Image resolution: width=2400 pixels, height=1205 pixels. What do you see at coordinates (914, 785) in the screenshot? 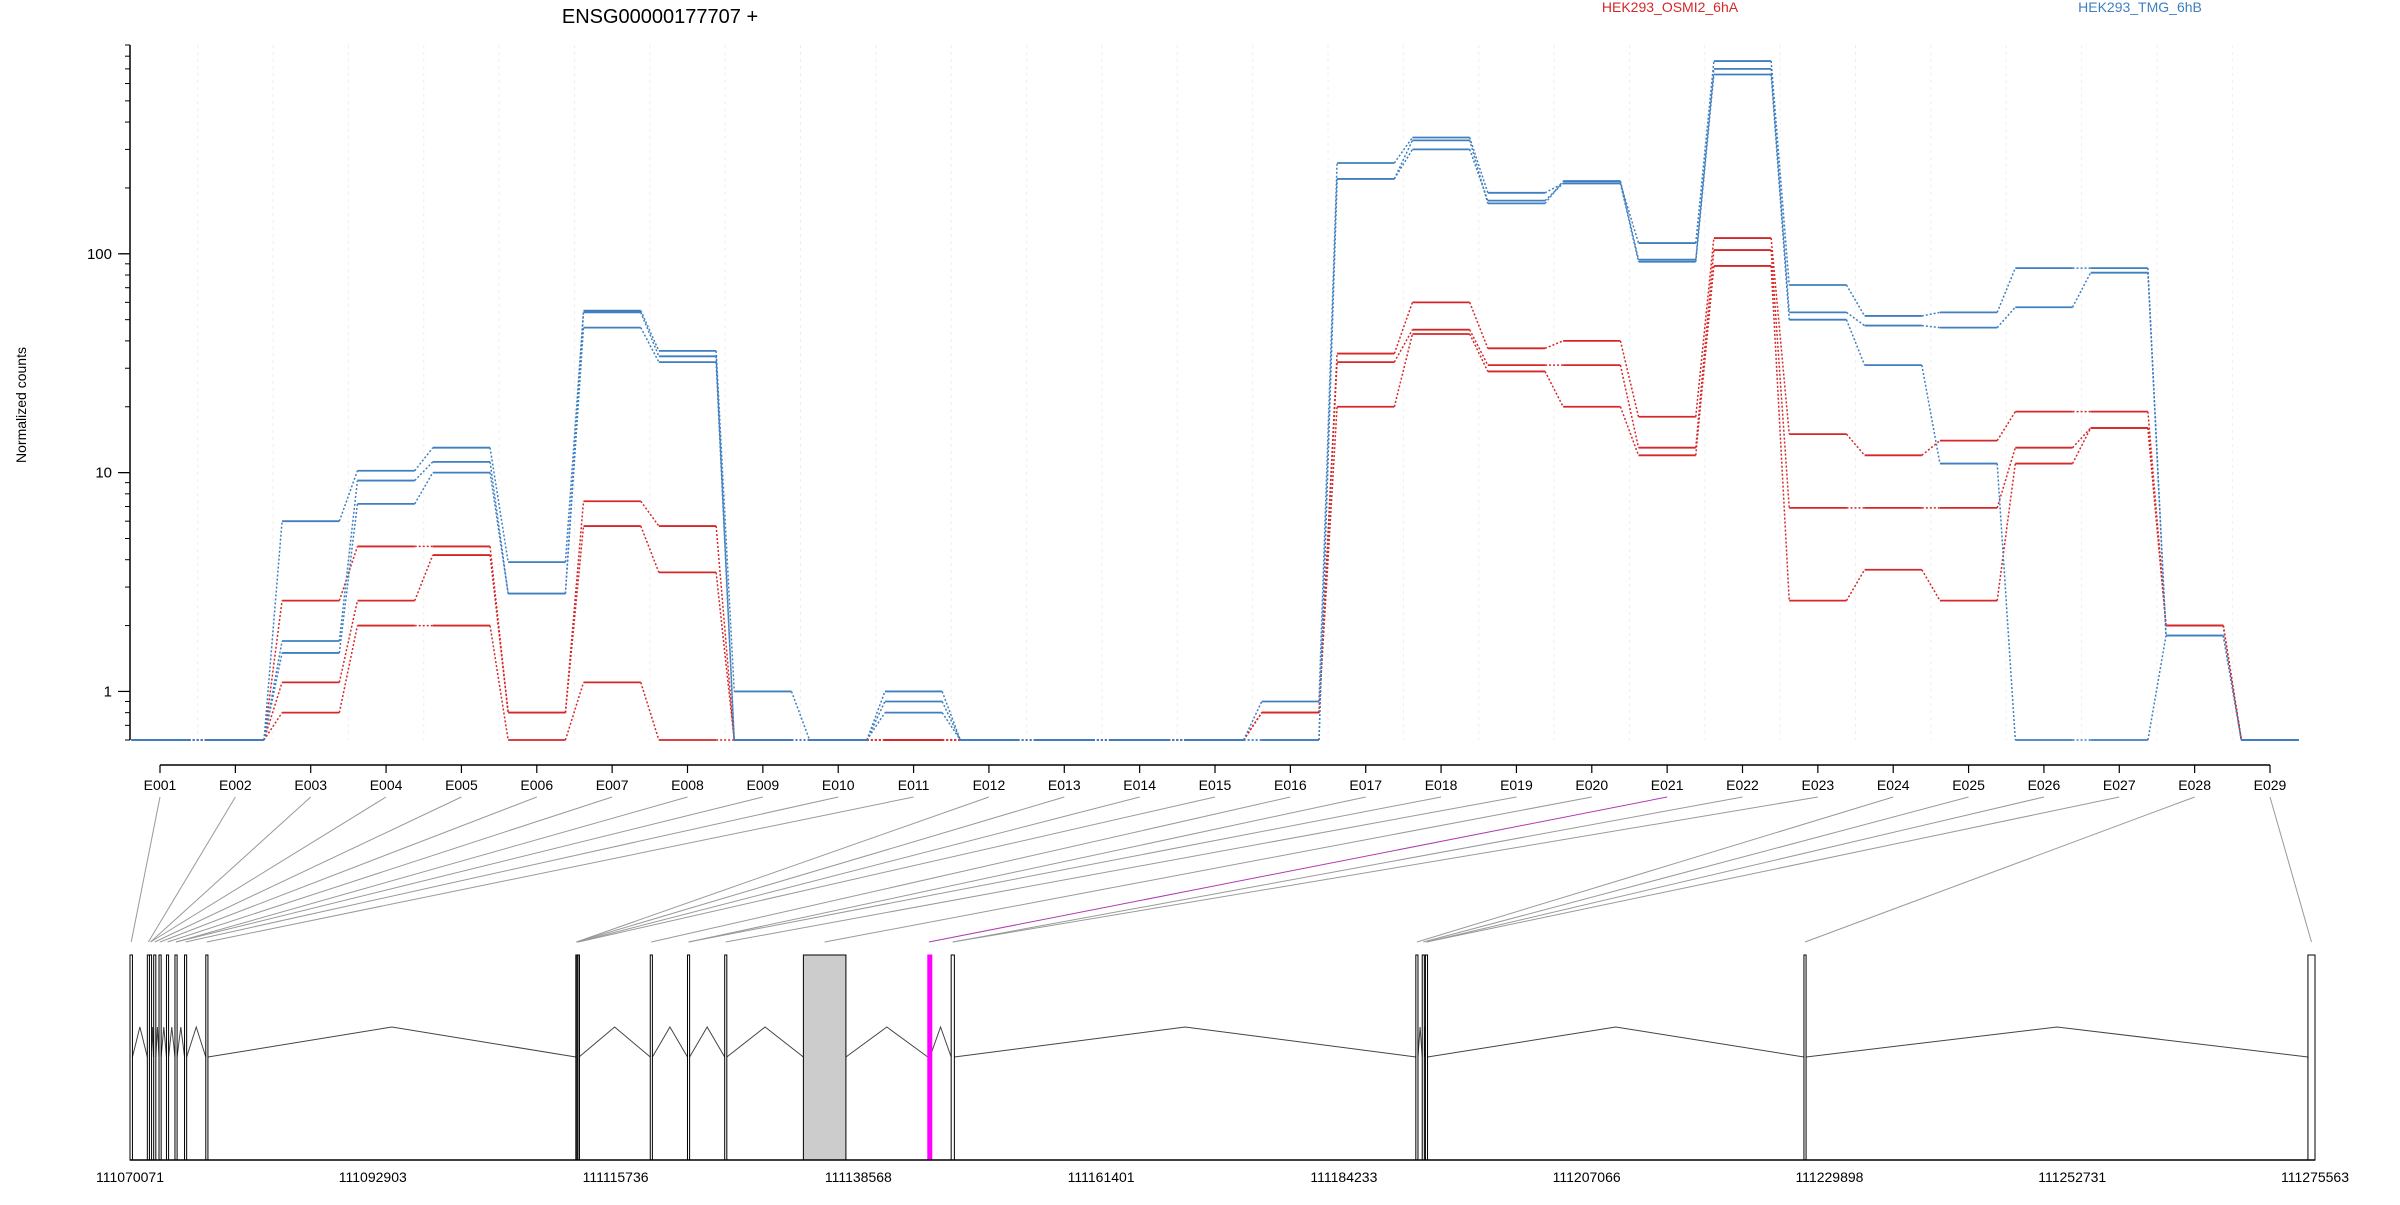
I see `exon-tick-label: E011` at bounding box center [914, 785].